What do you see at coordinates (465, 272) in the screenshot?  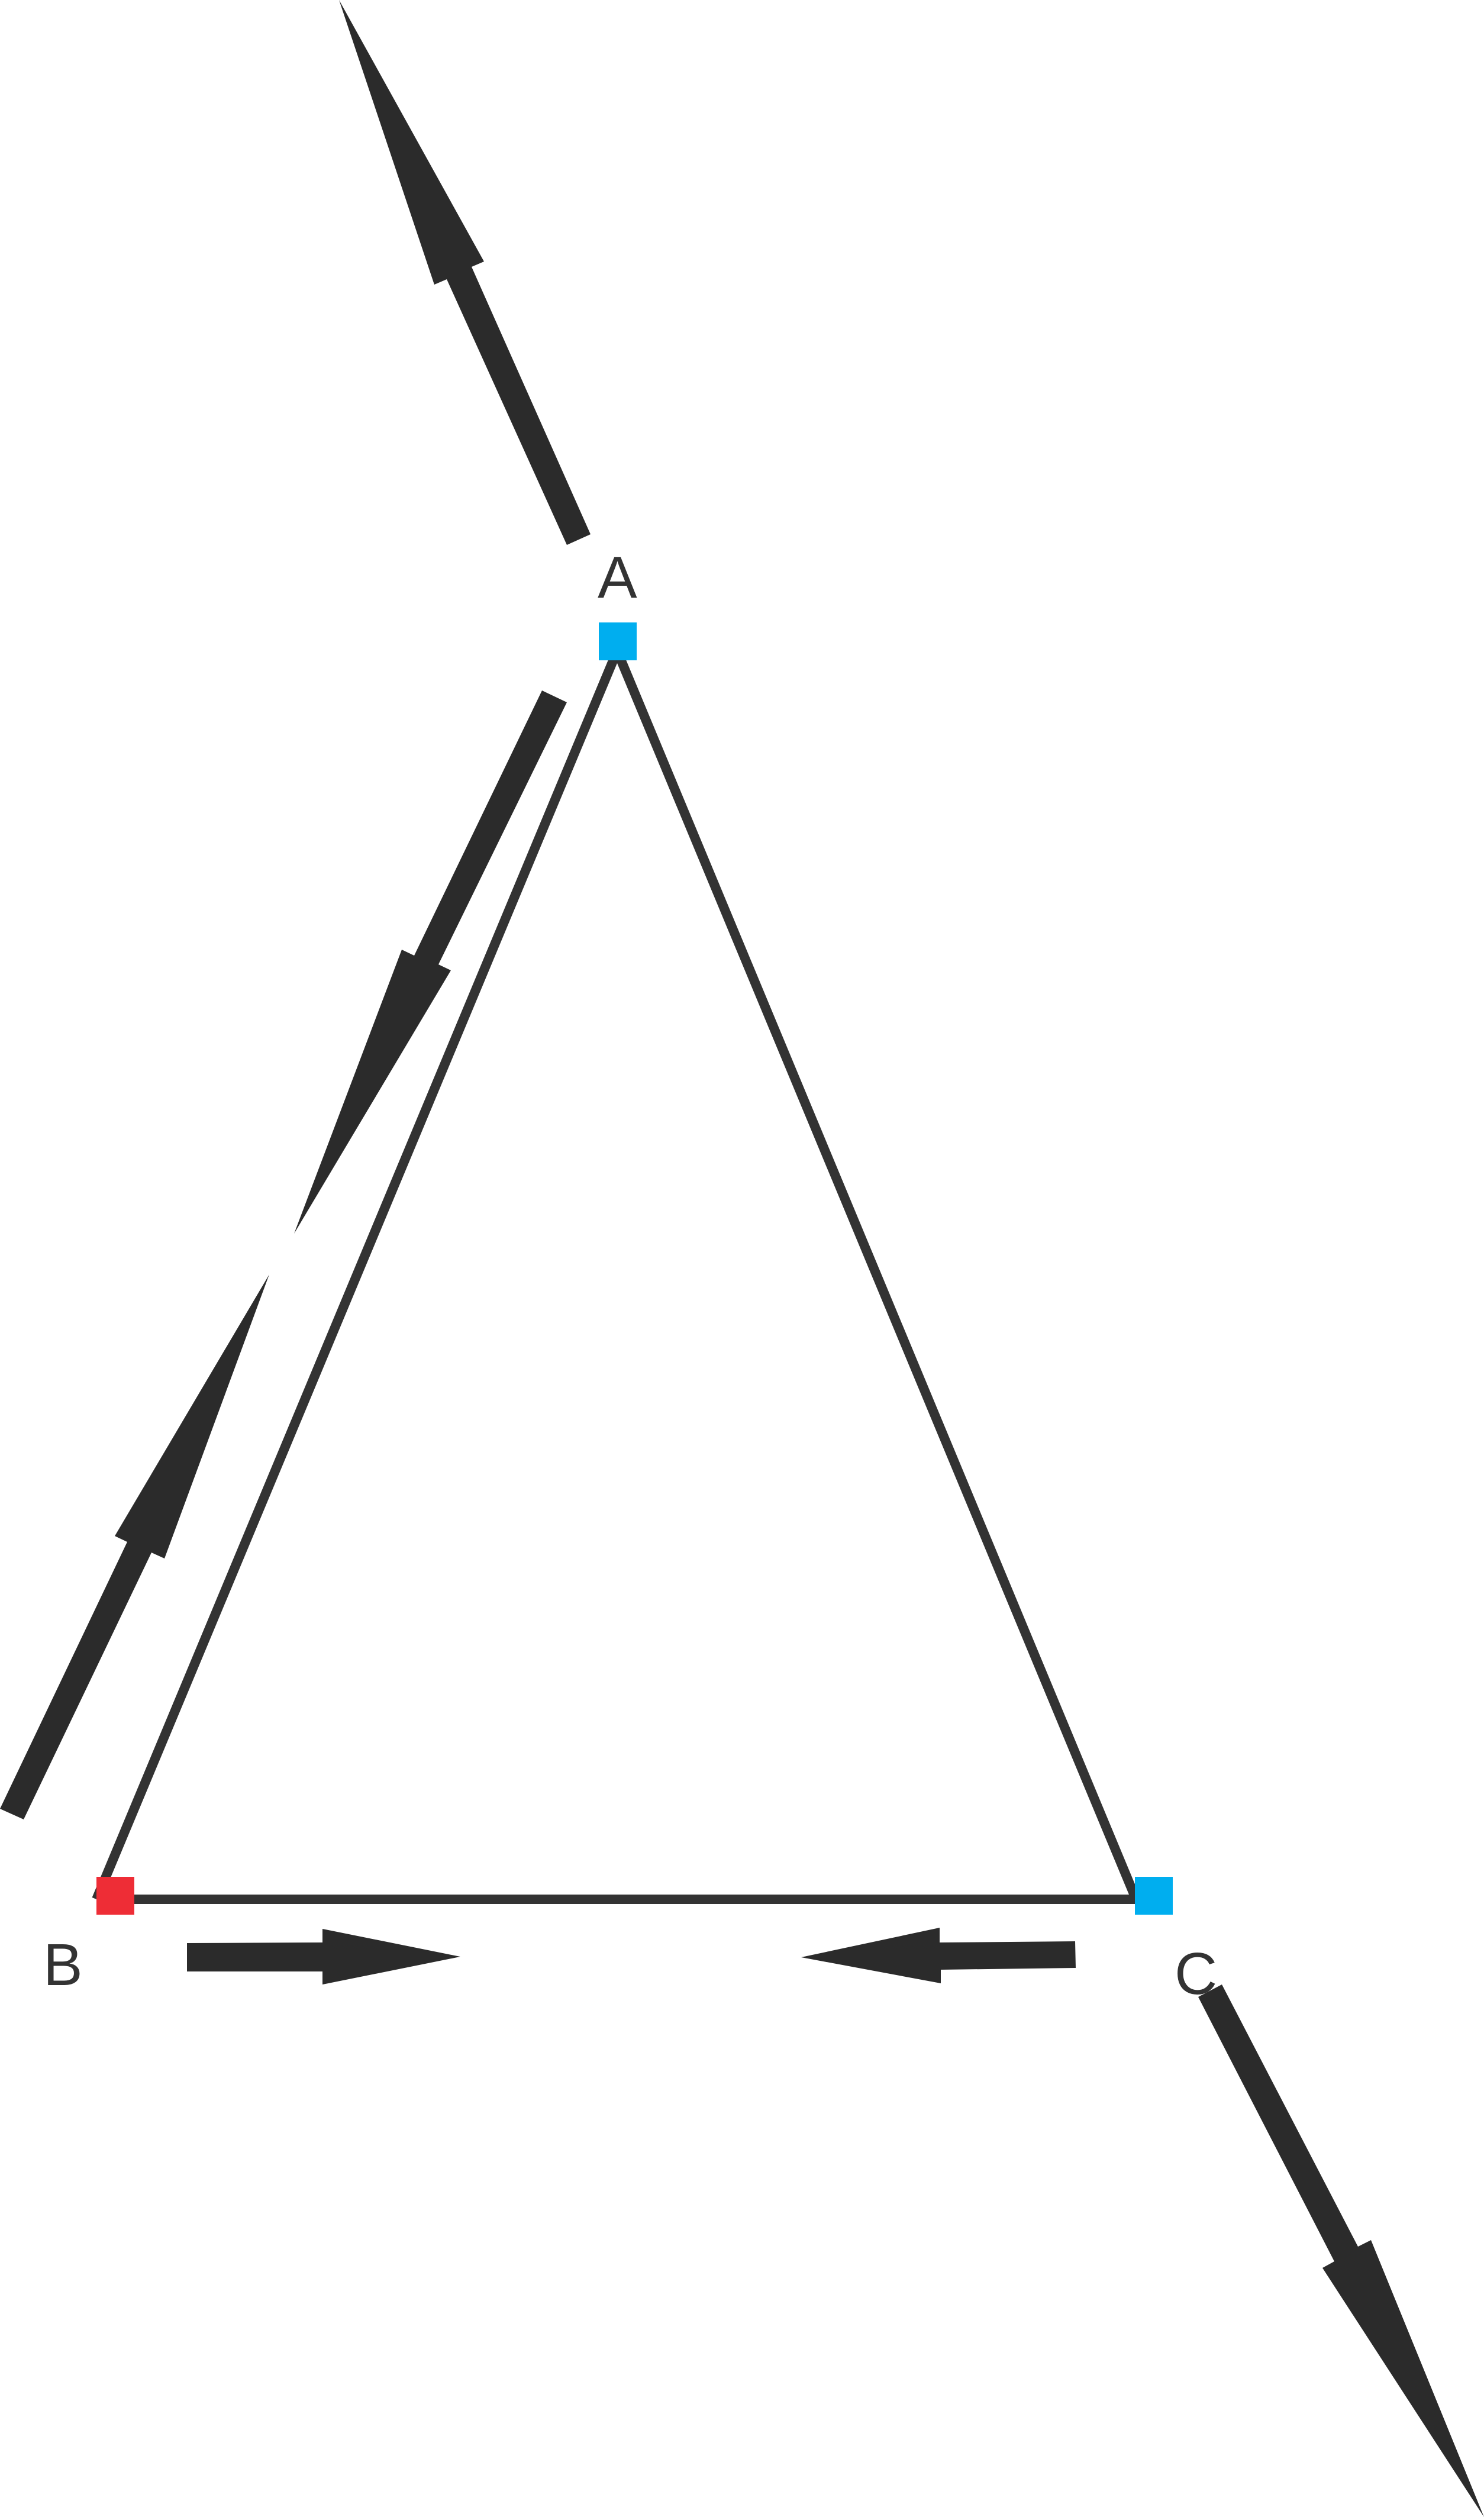 I see `arrow-out-of-a` at bounding box center [465, 272].